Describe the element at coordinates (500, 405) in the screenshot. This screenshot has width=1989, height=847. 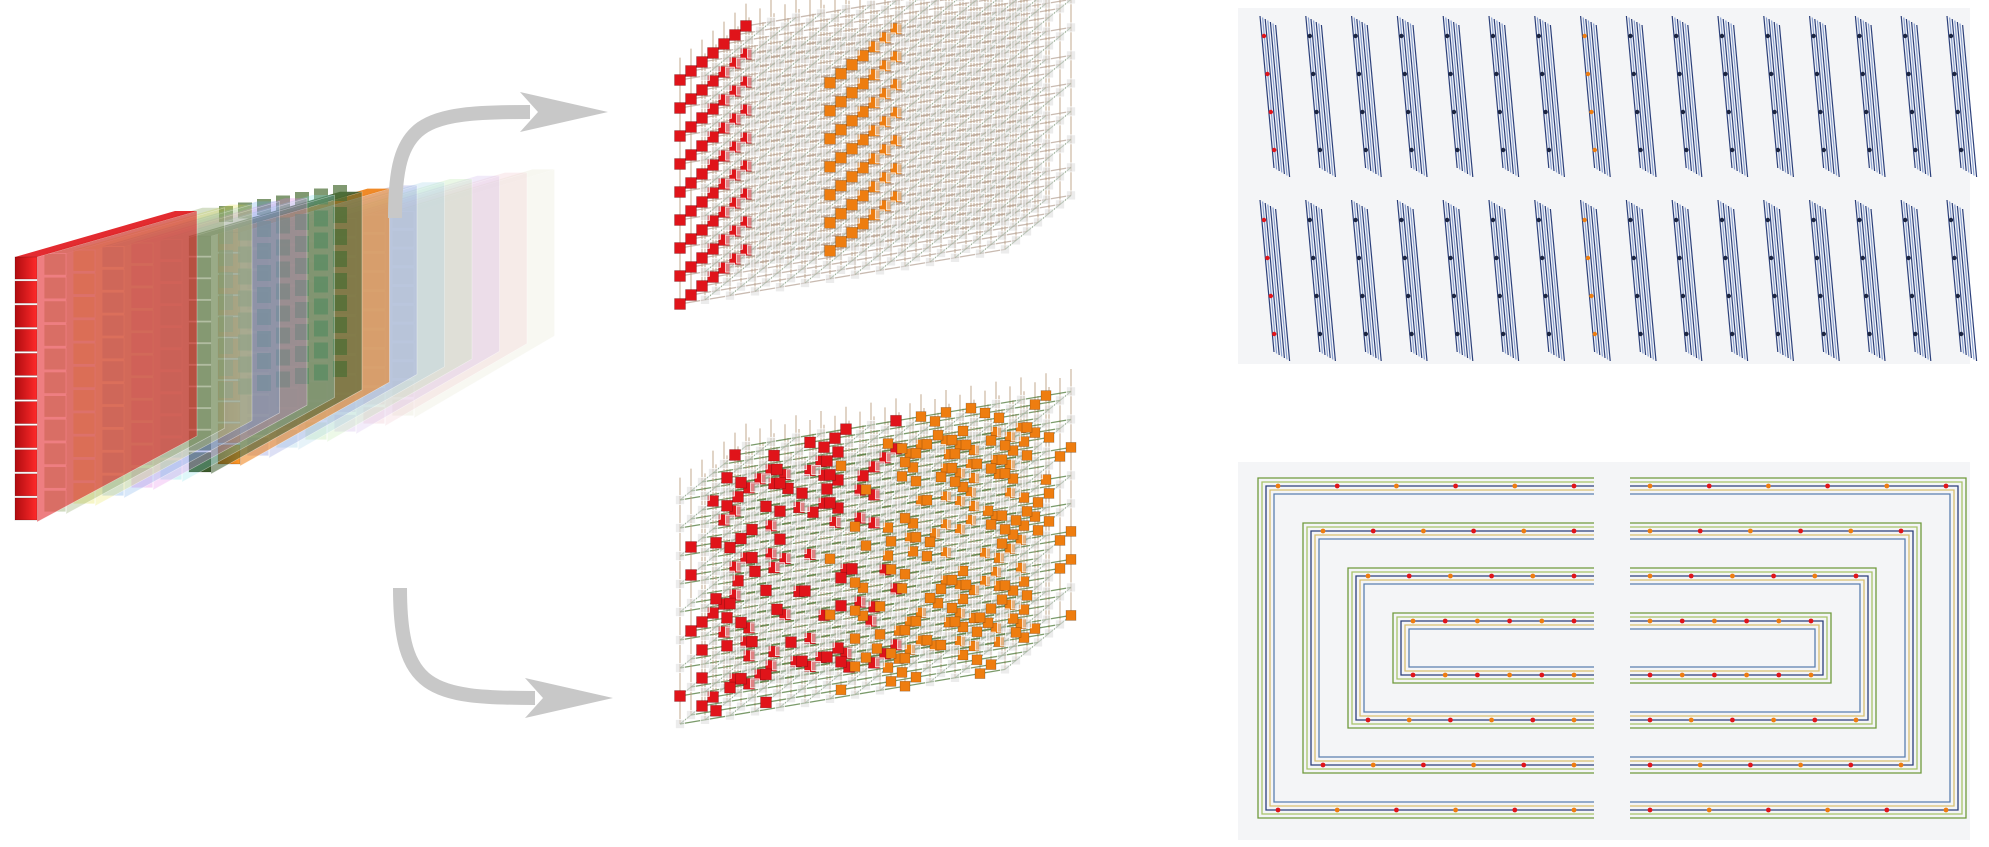
I see `arrows` at that location.